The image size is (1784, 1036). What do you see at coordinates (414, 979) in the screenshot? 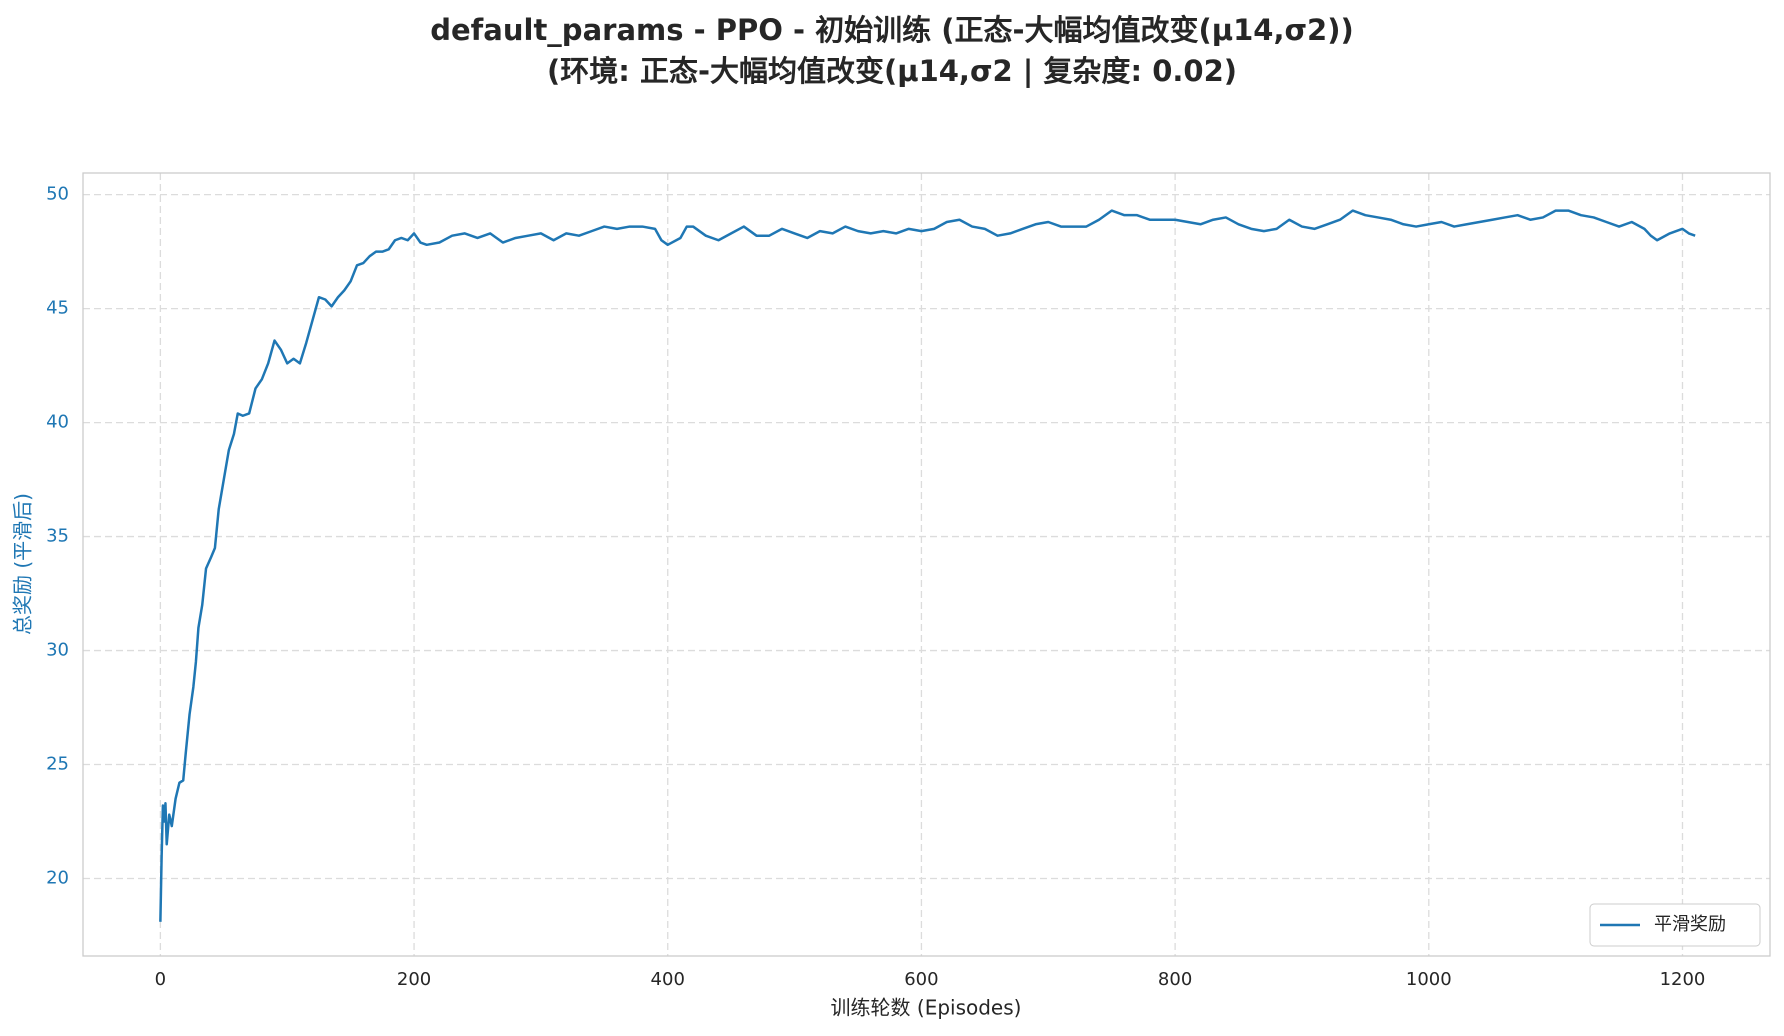
I see `x-tick-label: 200` at bounding box center [414, 979].